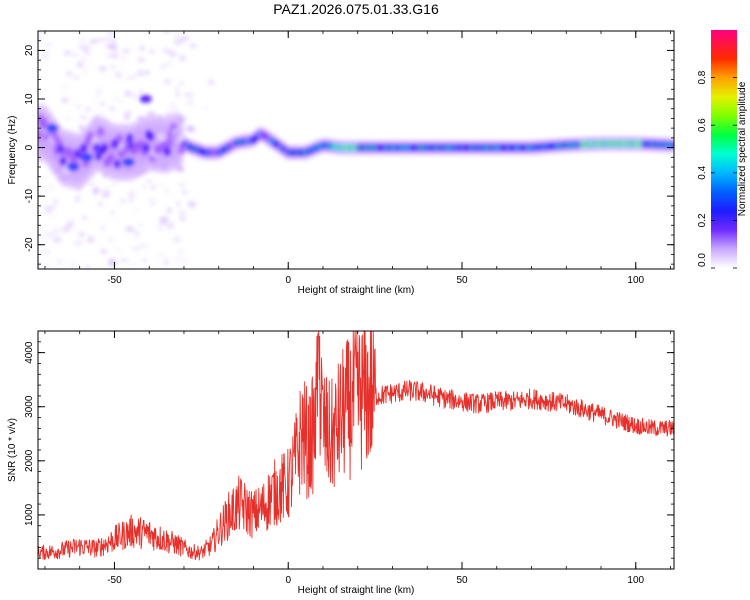  I want to click on snr-ytick-label: 3000, so click(29, 406).